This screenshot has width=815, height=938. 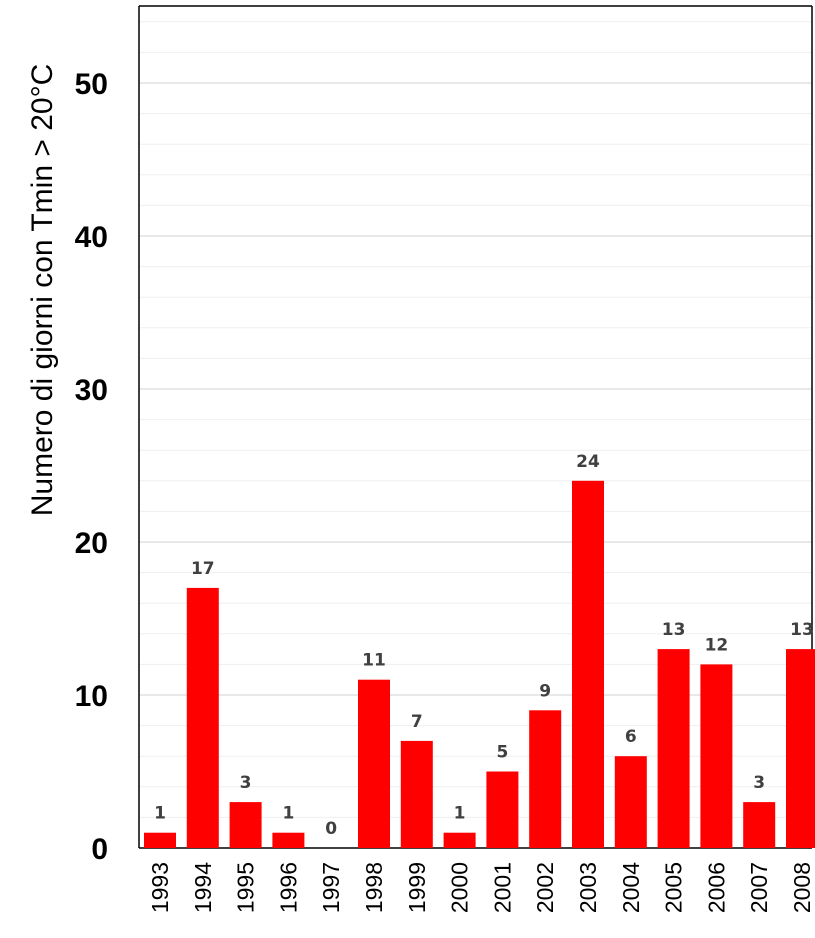 I want to click on bar-2005, so click(x=673, y=748).